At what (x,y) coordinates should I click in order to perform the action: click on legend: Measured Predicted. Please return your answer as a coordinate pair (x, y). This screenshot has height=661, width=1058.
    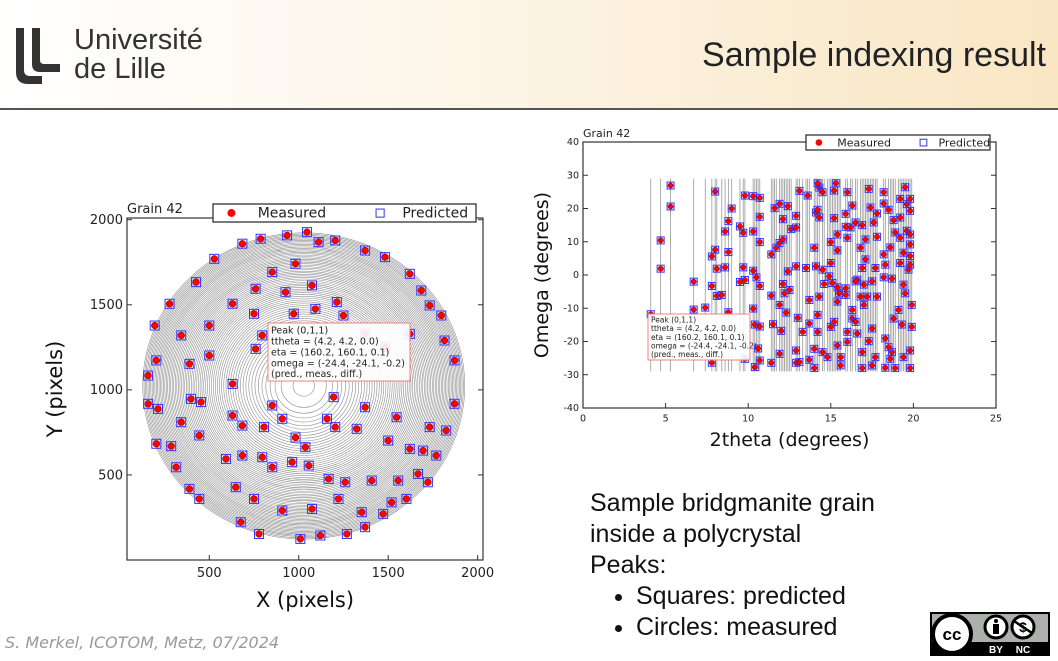
    Looking at the image, I should click on (344, 213).